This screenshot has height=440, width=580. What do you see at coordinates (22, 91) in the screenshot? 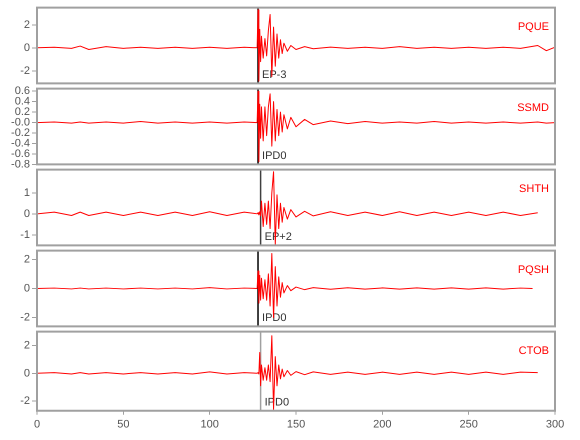
I see `y-tick-label: 0.6` at bounding box center [22, 91].